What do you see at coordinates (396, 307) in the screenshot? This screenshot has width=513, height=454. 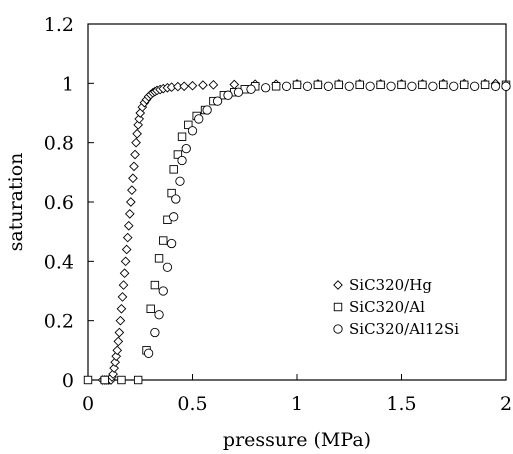 I see `legend: SiC320/Hg SiC320/Al SiC320/Al12Si` at bounding box center [396, 307].